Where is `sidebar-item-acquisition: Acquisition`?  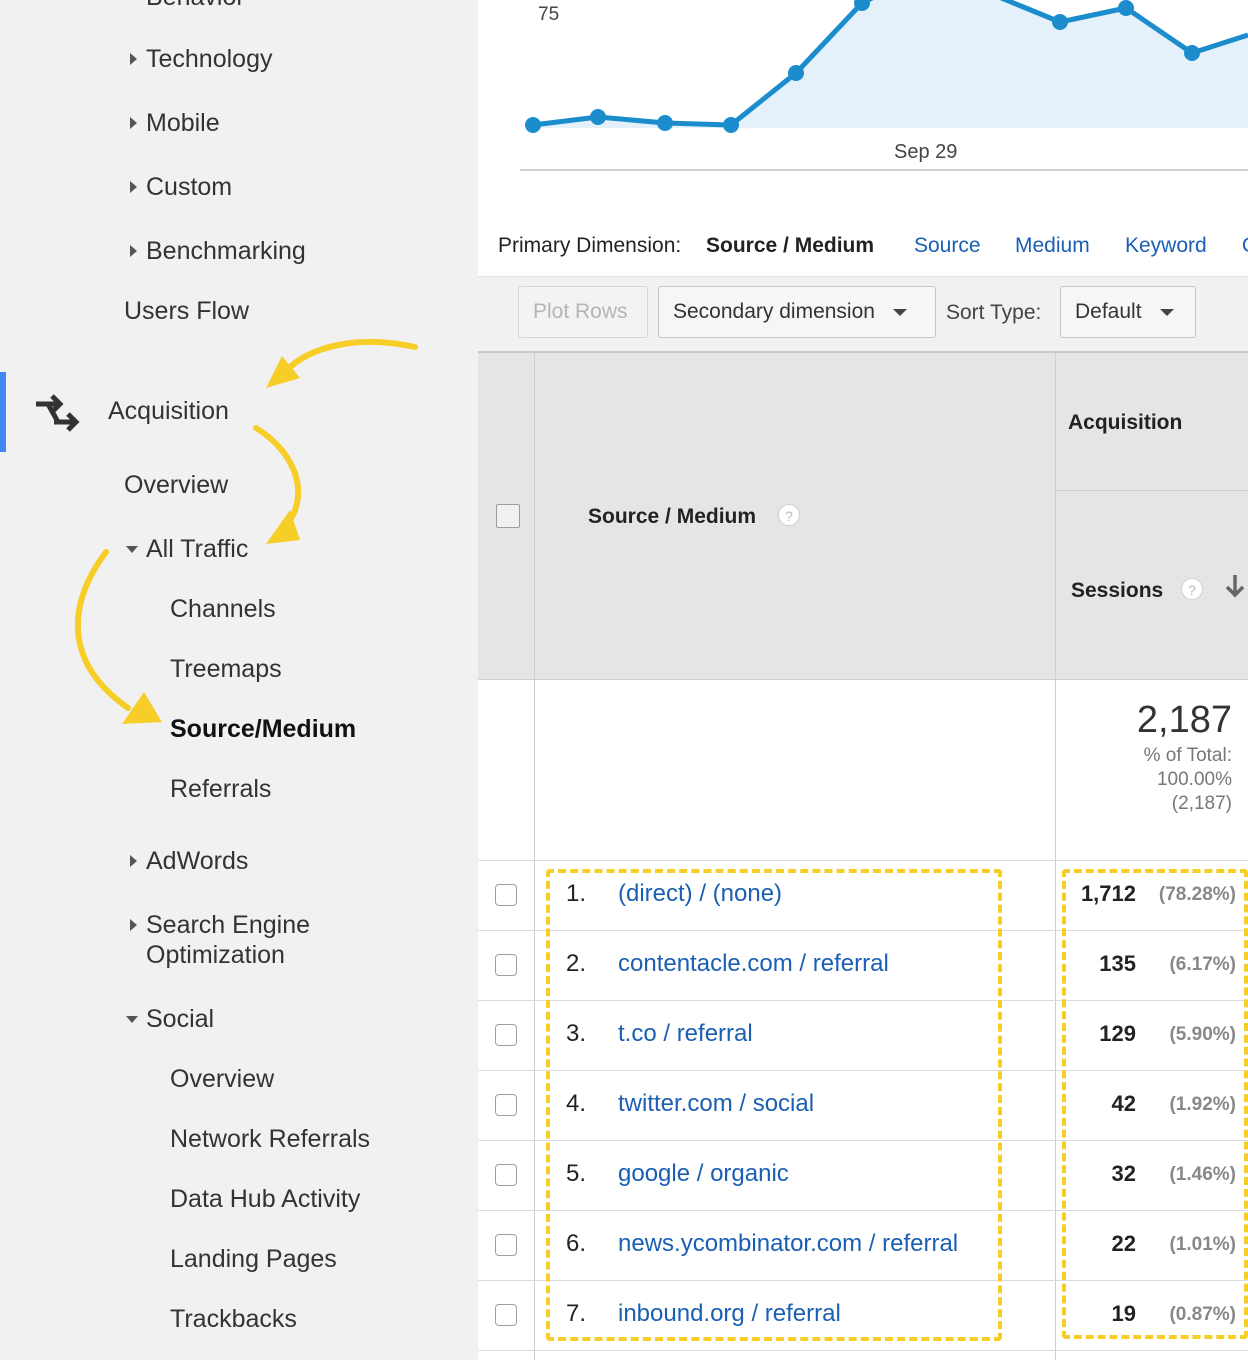 sidebar-item-acquisition: Acquisition is located at coordinates (168, 411).